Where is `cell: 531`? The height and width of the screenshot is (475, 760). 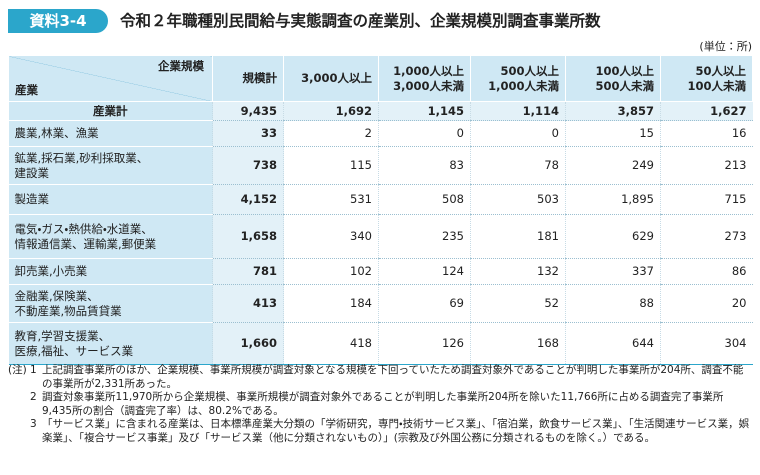
cell: 531 is located at coordinates (331, 199).